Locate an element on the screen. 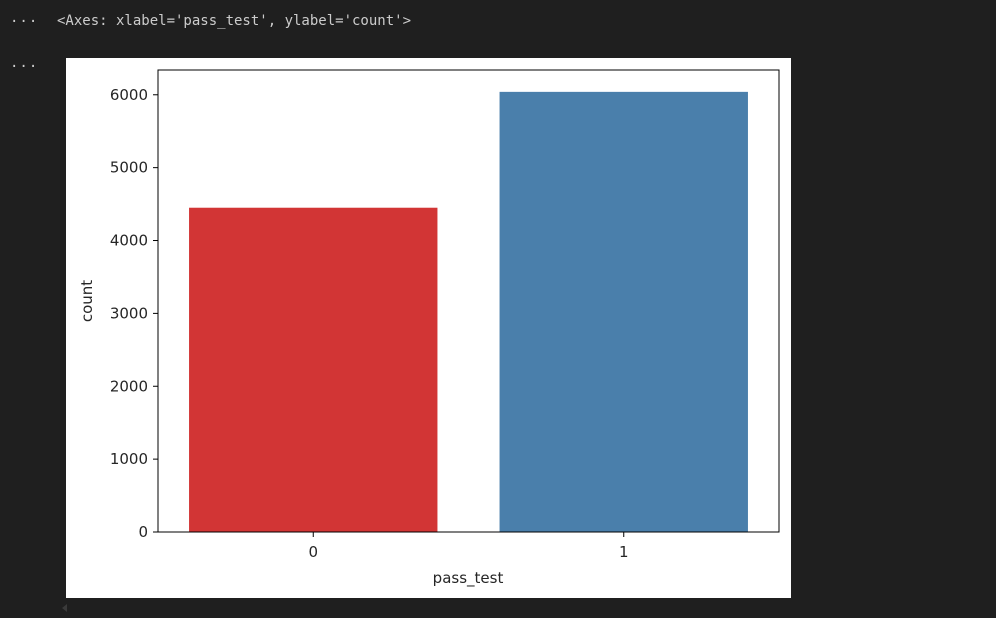 The image size is (996, 618). y-tick-label: 1000 is located at coordinates (129, 459).